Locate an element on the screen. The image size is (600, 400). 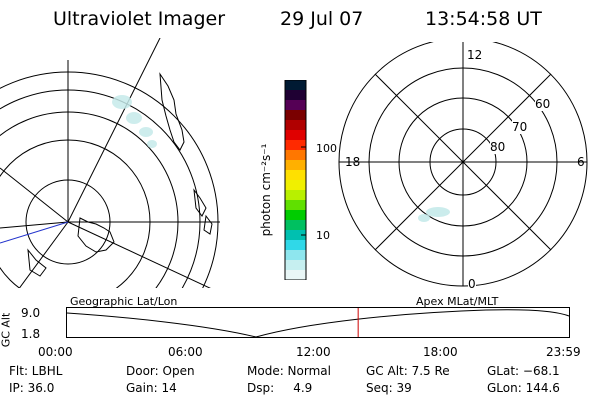
mlat-label-70: 70 is located at coordinates (520, 127).